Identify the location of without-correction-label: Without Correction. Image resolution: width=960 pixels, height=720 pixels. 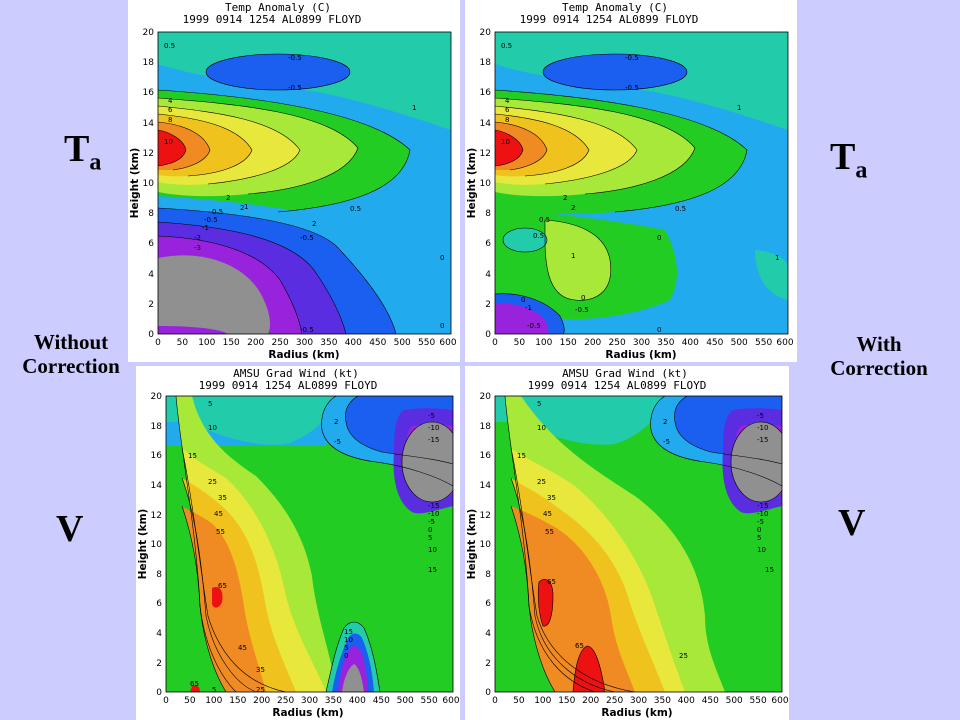
(71, 354).